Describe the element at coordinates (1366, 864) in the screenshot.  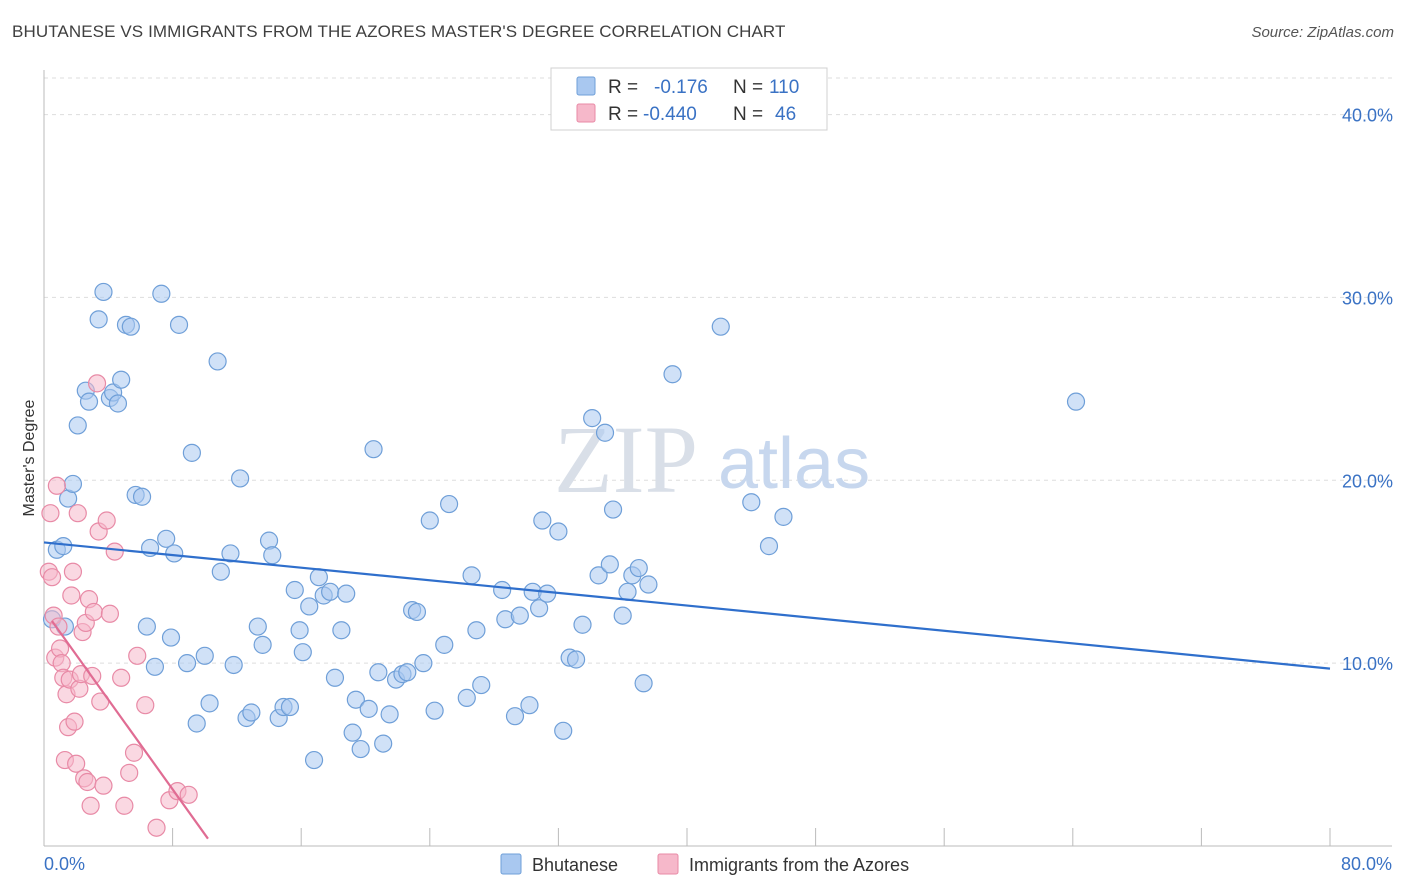
I see `x-tick-label-max: 80.0%` at that location.